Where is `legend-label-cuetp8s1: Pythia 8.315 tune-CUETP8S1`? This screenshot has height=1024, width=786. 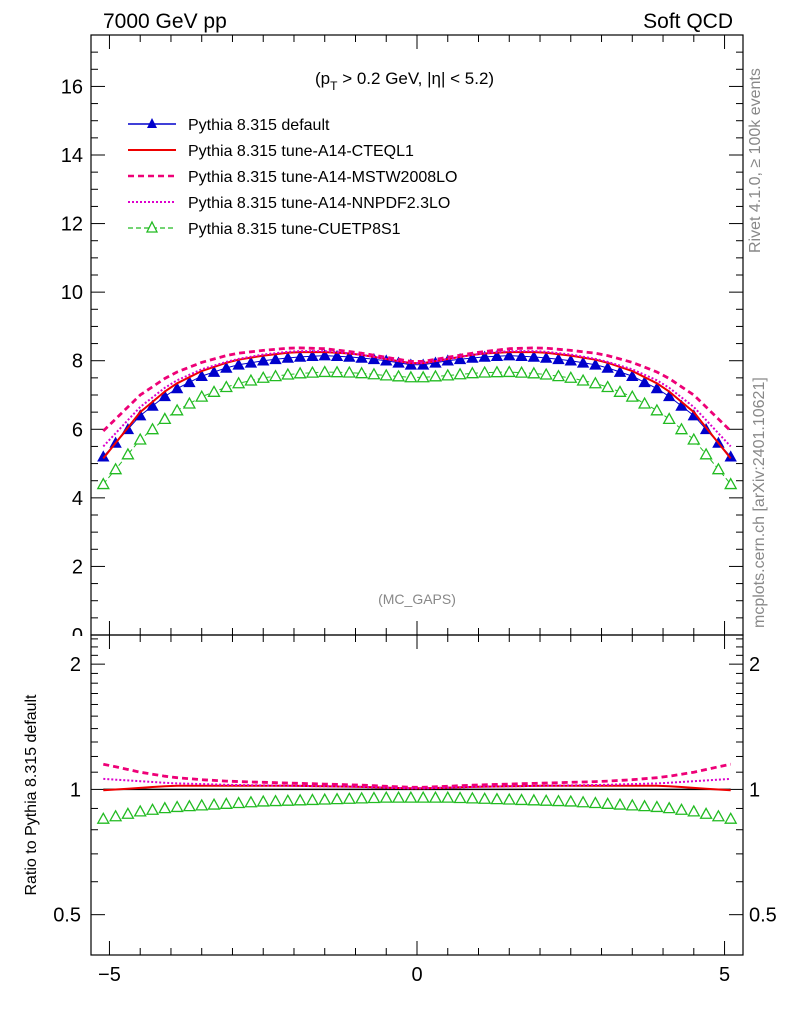
legend-label-cuetp8s1: Pythia 8.315 tune-CUETP8S1 is located at coordinates (294, 229).